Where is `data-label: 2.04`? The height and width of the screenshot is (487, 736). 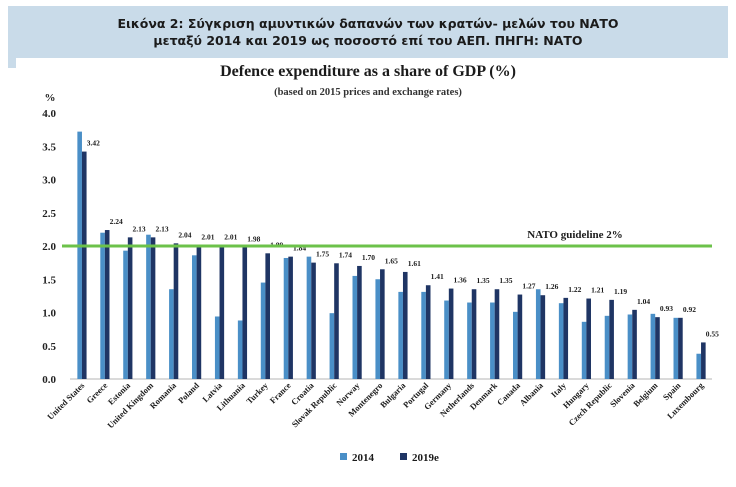 data-label: 2.04 is located at coordinates (184, 234).